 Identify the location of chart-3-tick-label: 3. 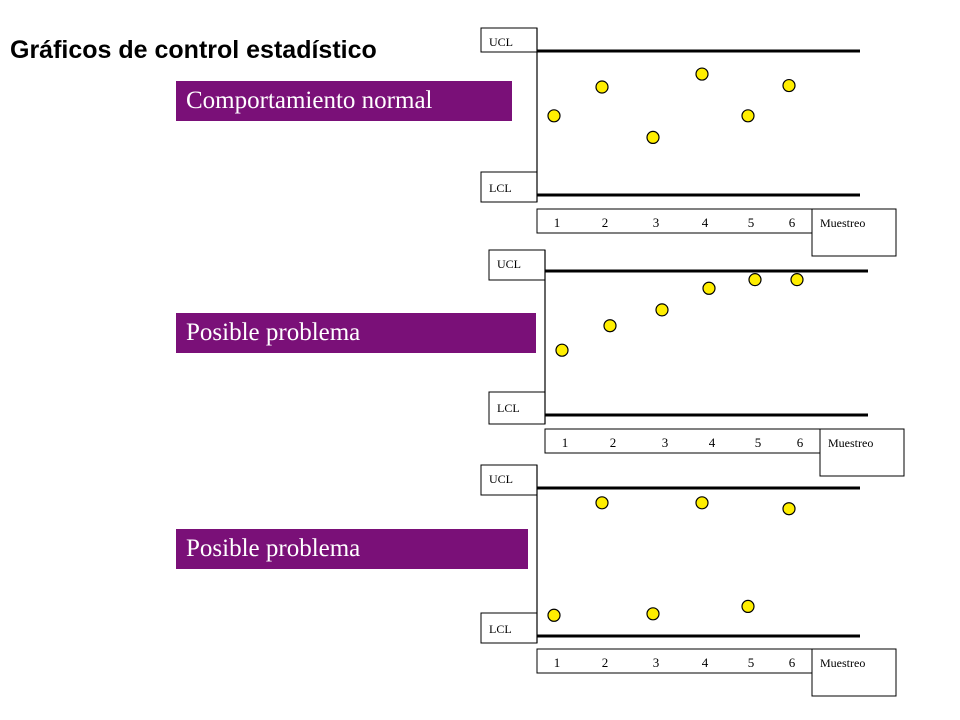
(656, 662).